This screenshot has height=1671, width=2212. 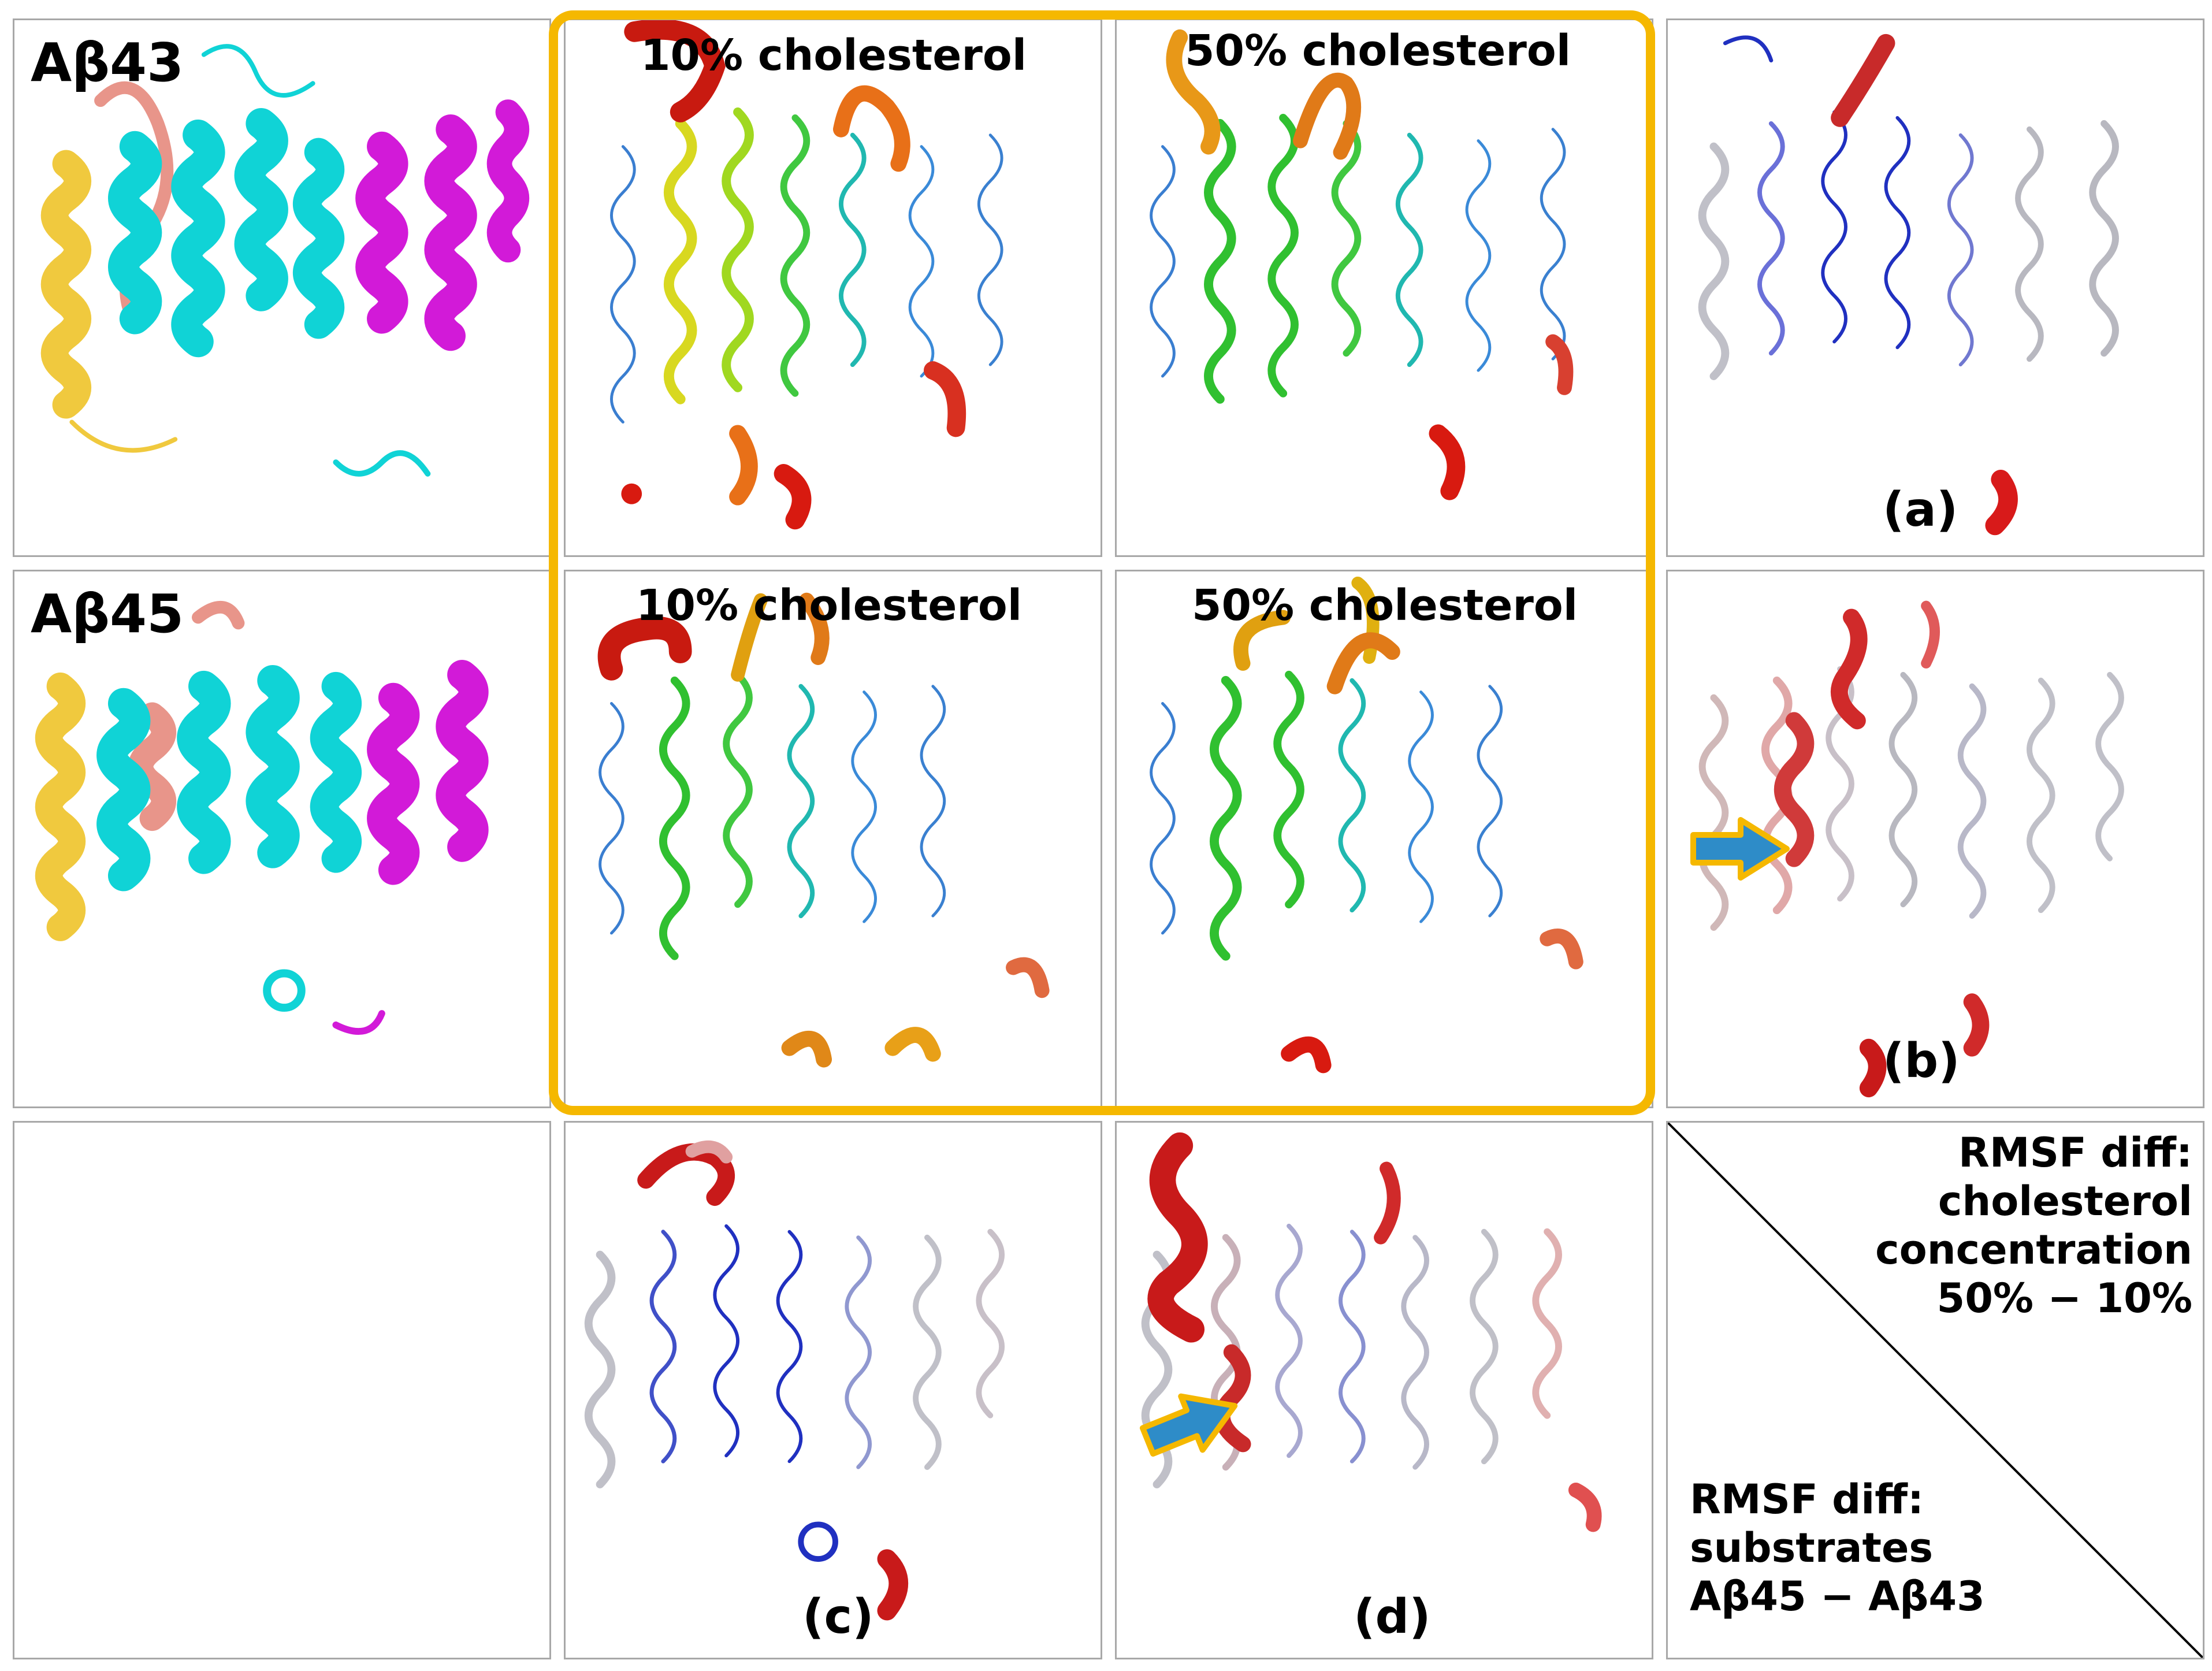 I want to click on panel-rmsf-abeta45-50pct: 50% cholesterol, so click(x=1384, y=839).